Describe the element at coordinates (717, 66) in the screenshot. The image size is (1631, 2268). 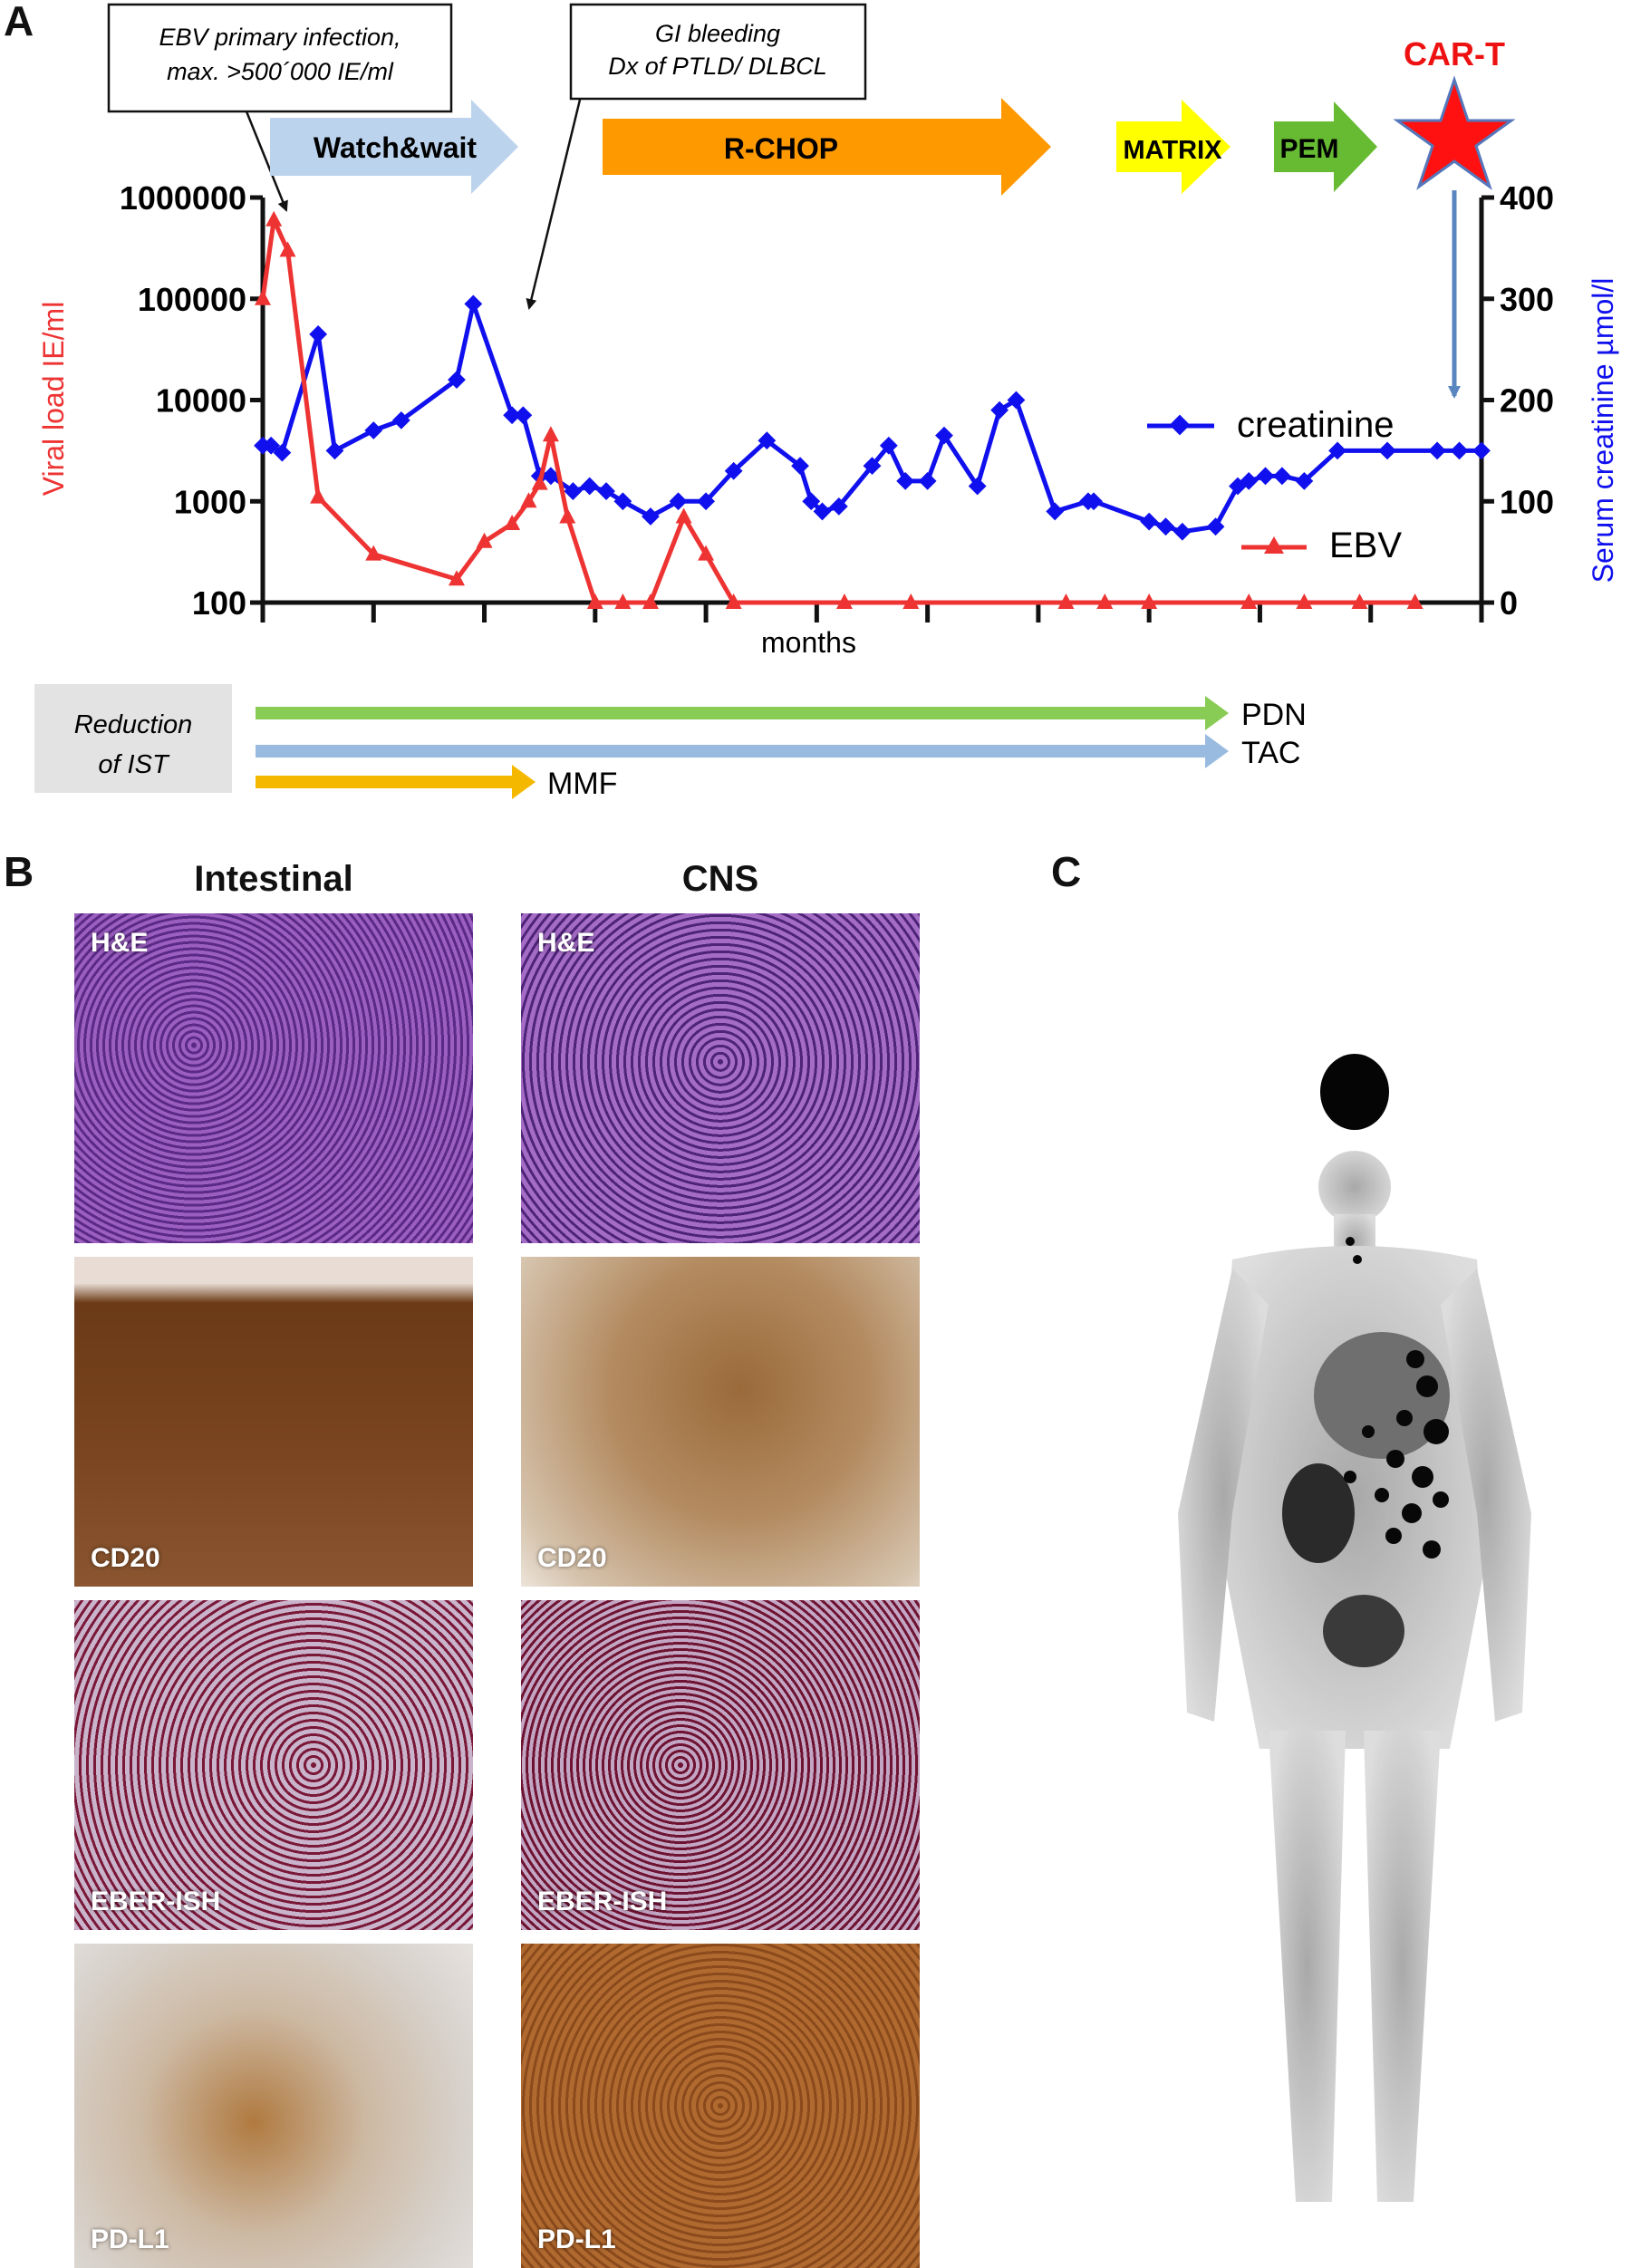
I see `svg-text: Dx of PTLD/ DLBCL` at that location.